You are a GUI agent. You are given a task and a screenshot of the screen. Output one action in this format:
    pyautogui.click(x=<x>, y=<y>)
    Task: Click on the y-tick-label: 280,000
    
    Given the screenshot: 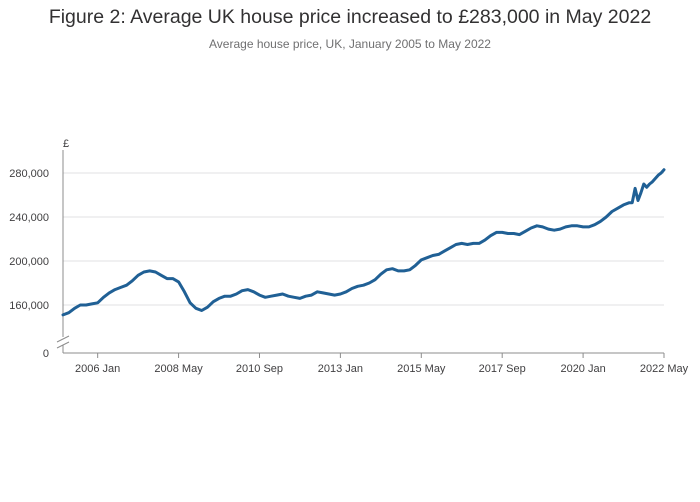 What is the action you would take?
    pyautogui.click(x=29, y=174)
    